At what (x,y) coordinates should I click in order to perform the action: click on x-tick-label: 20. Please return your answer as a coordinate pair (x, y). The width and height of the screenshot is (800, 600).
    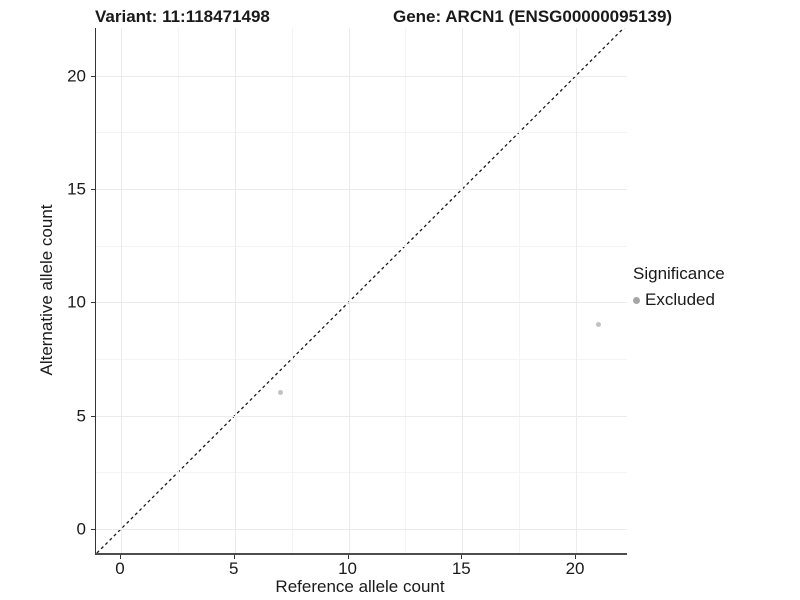
    Looking at the image, I should click on (575, 568).